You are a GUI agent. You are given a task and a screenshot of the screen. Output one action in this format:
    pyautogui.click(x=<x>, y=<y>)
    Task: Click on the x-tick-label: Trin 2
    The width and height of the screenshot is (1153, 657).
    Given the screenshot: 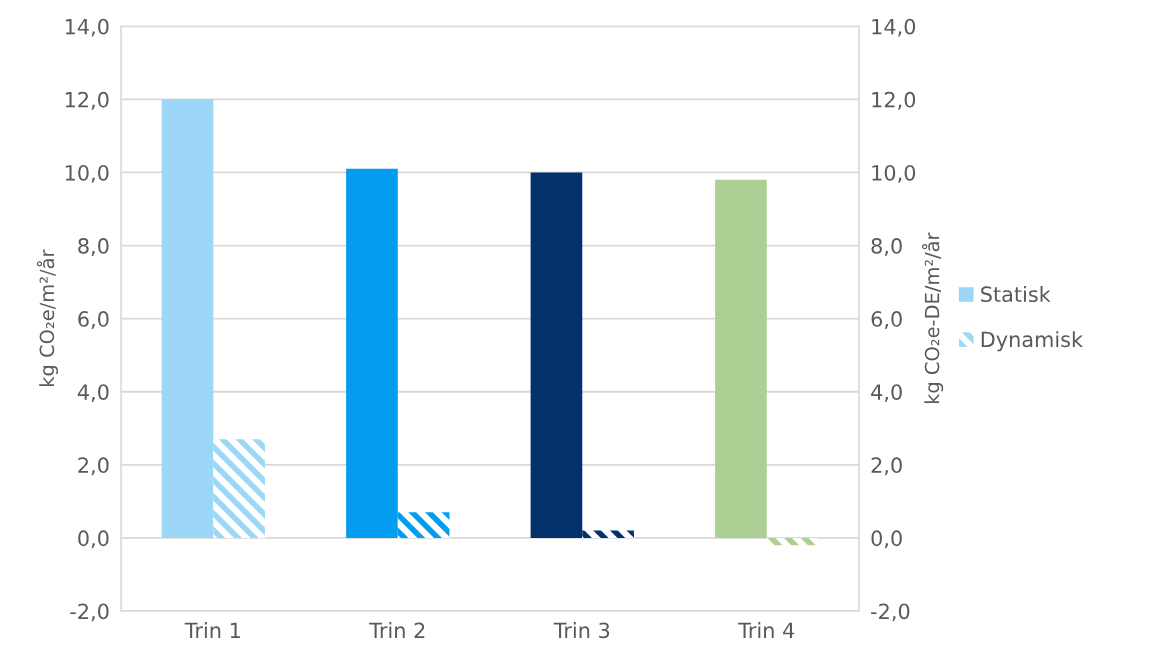 What is the action you would take?
    pyautogui.click(x=397, y=630)
    